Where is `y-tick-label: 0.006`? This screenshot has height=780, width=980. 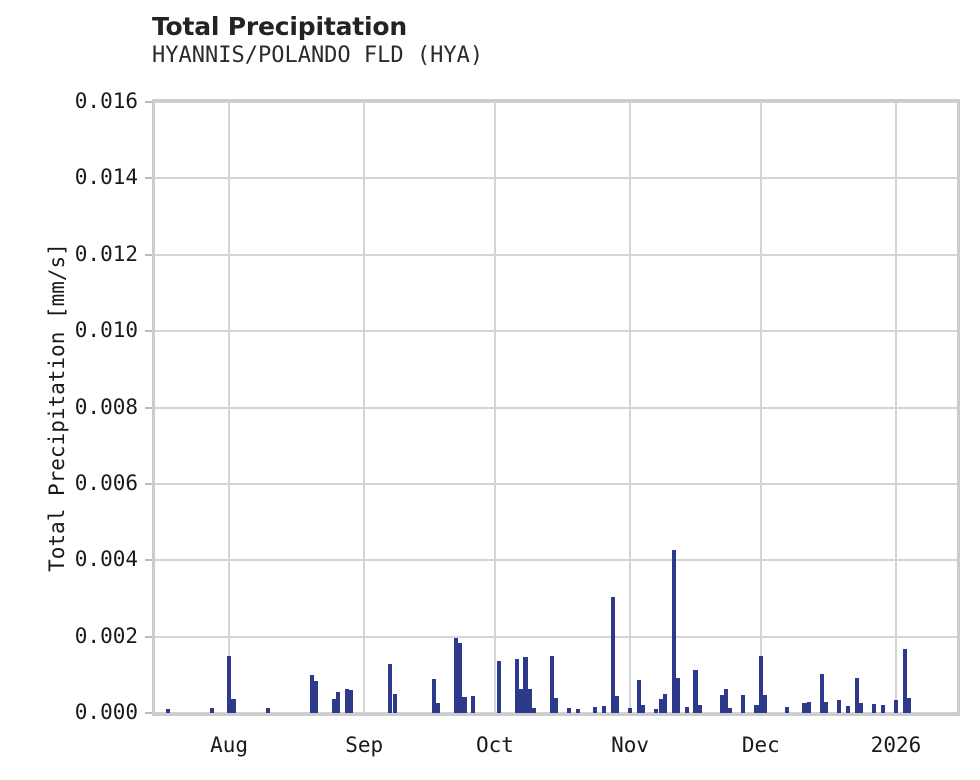
y-tick-label: 0.006 is located at coordinates (106, 482).